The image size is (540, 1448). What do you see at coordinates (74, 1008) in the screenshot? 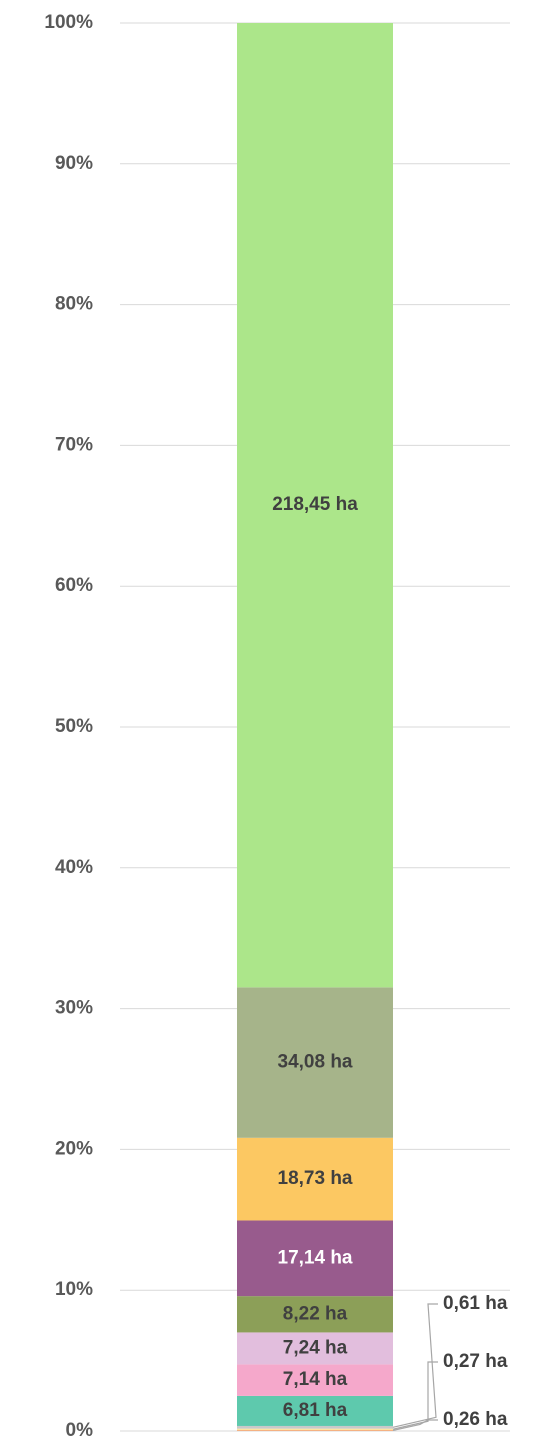
I see `y-tick-label: 30%` at bounding box center [74, 1008].